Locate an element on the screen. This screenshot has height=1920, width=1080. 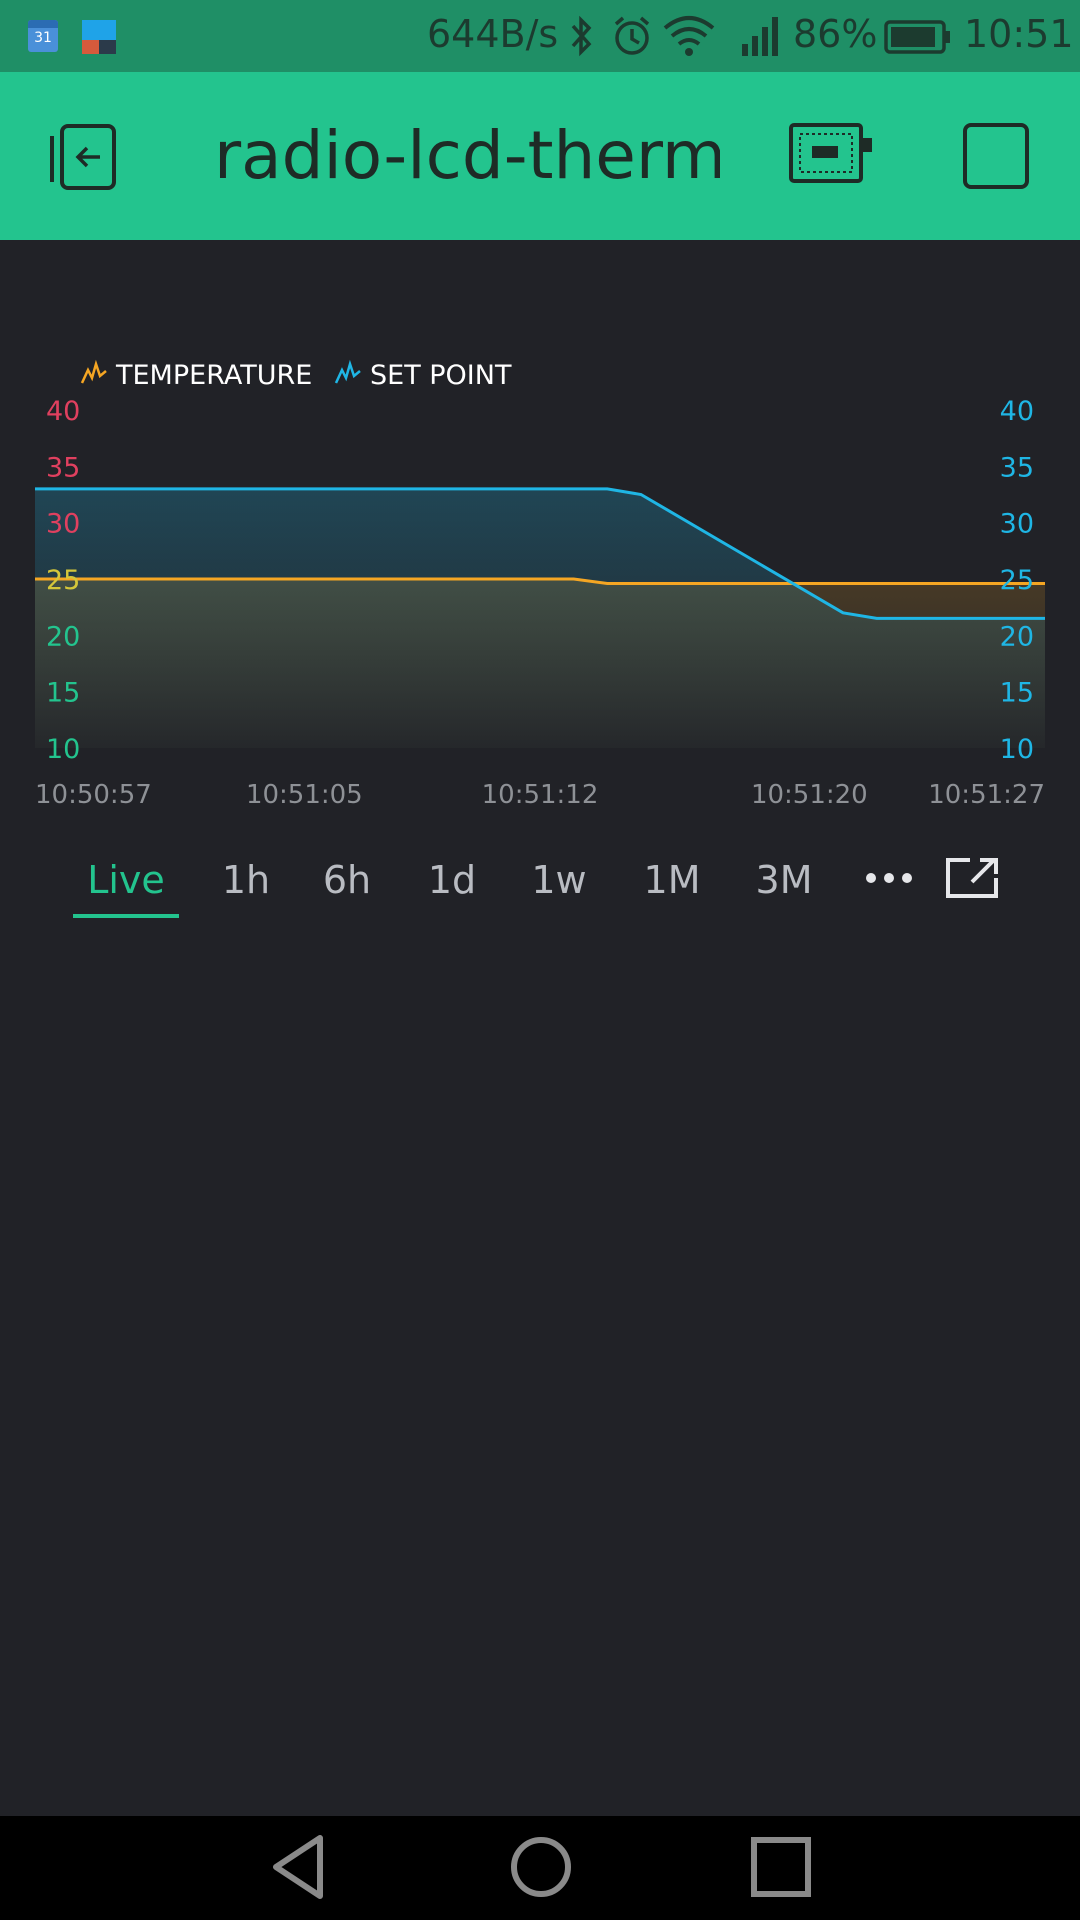
x-tick: 10:51:12 is located at coordinates (540, 795).